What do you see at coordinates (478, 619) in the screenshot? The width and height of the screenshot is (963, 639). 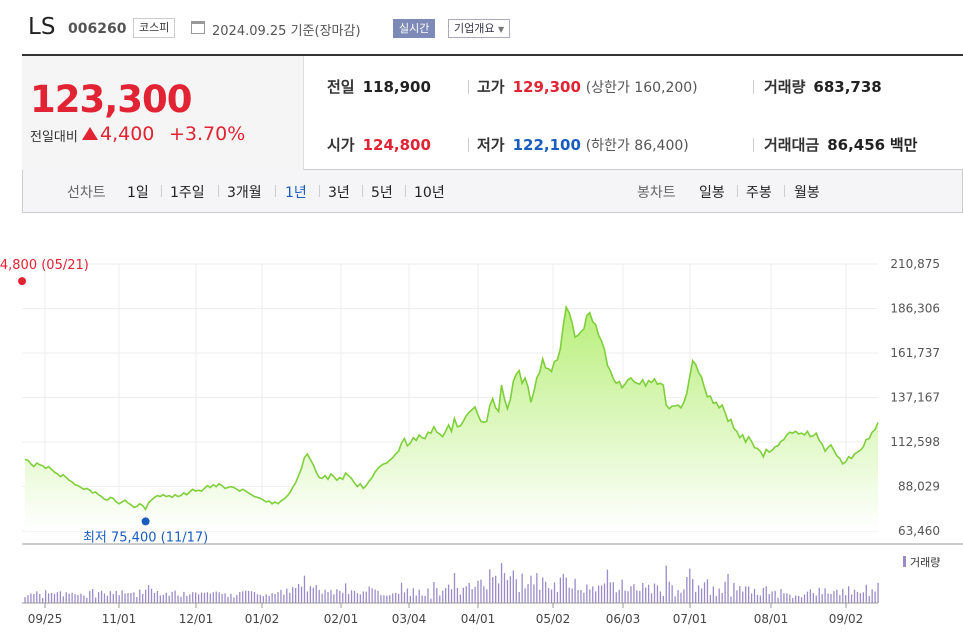 I see `x-tick-label: 04/01` at bounding box center [478, 619].